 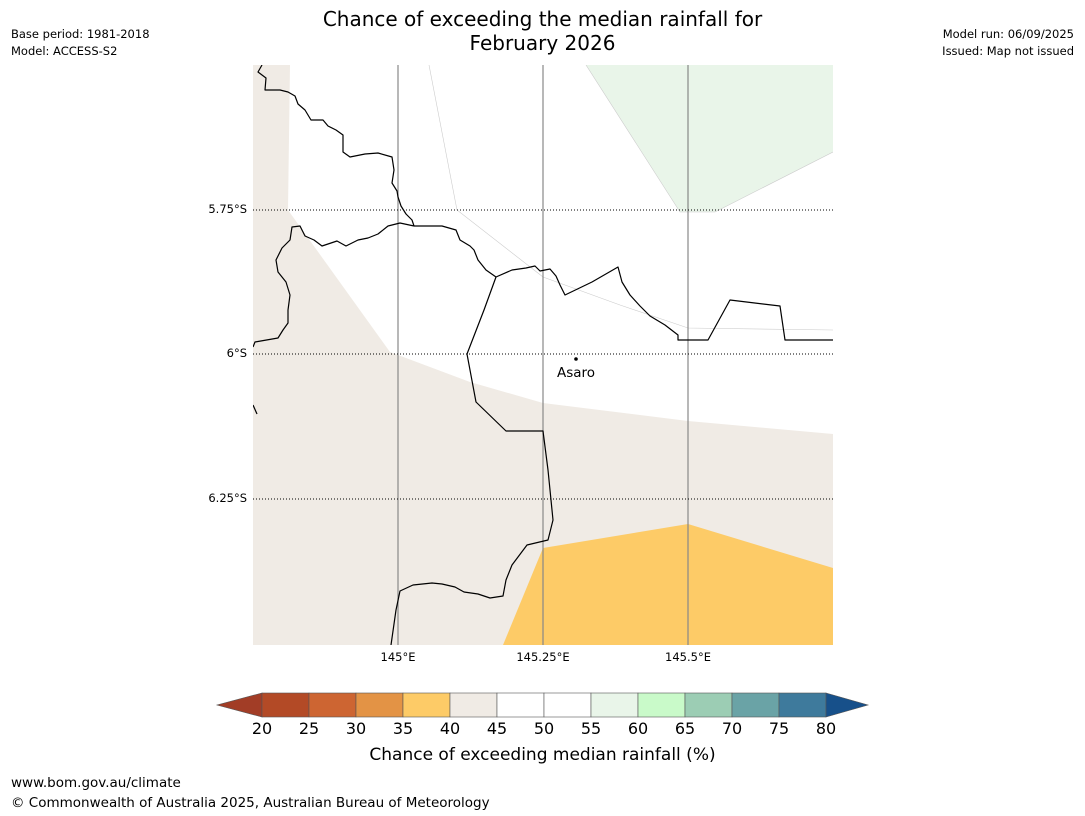 What do you see at coordinates (96, 783) in the screenshot?
I see `footer-website: www.bom.gov.au/climate` at bounding box center [96, 783].